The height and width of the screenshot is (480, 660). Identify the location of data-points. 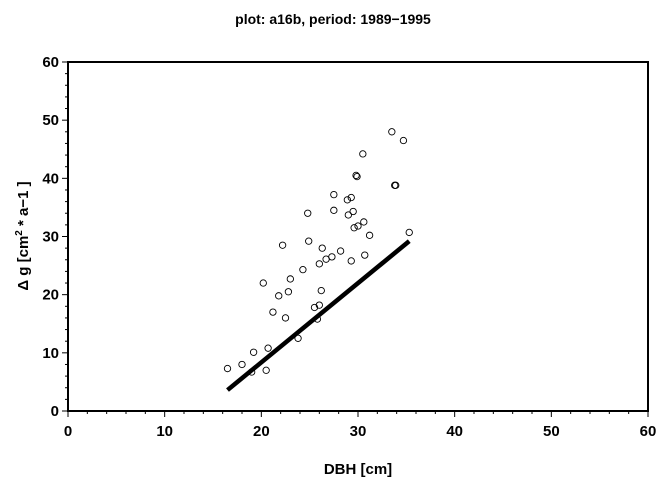
(318, 252).